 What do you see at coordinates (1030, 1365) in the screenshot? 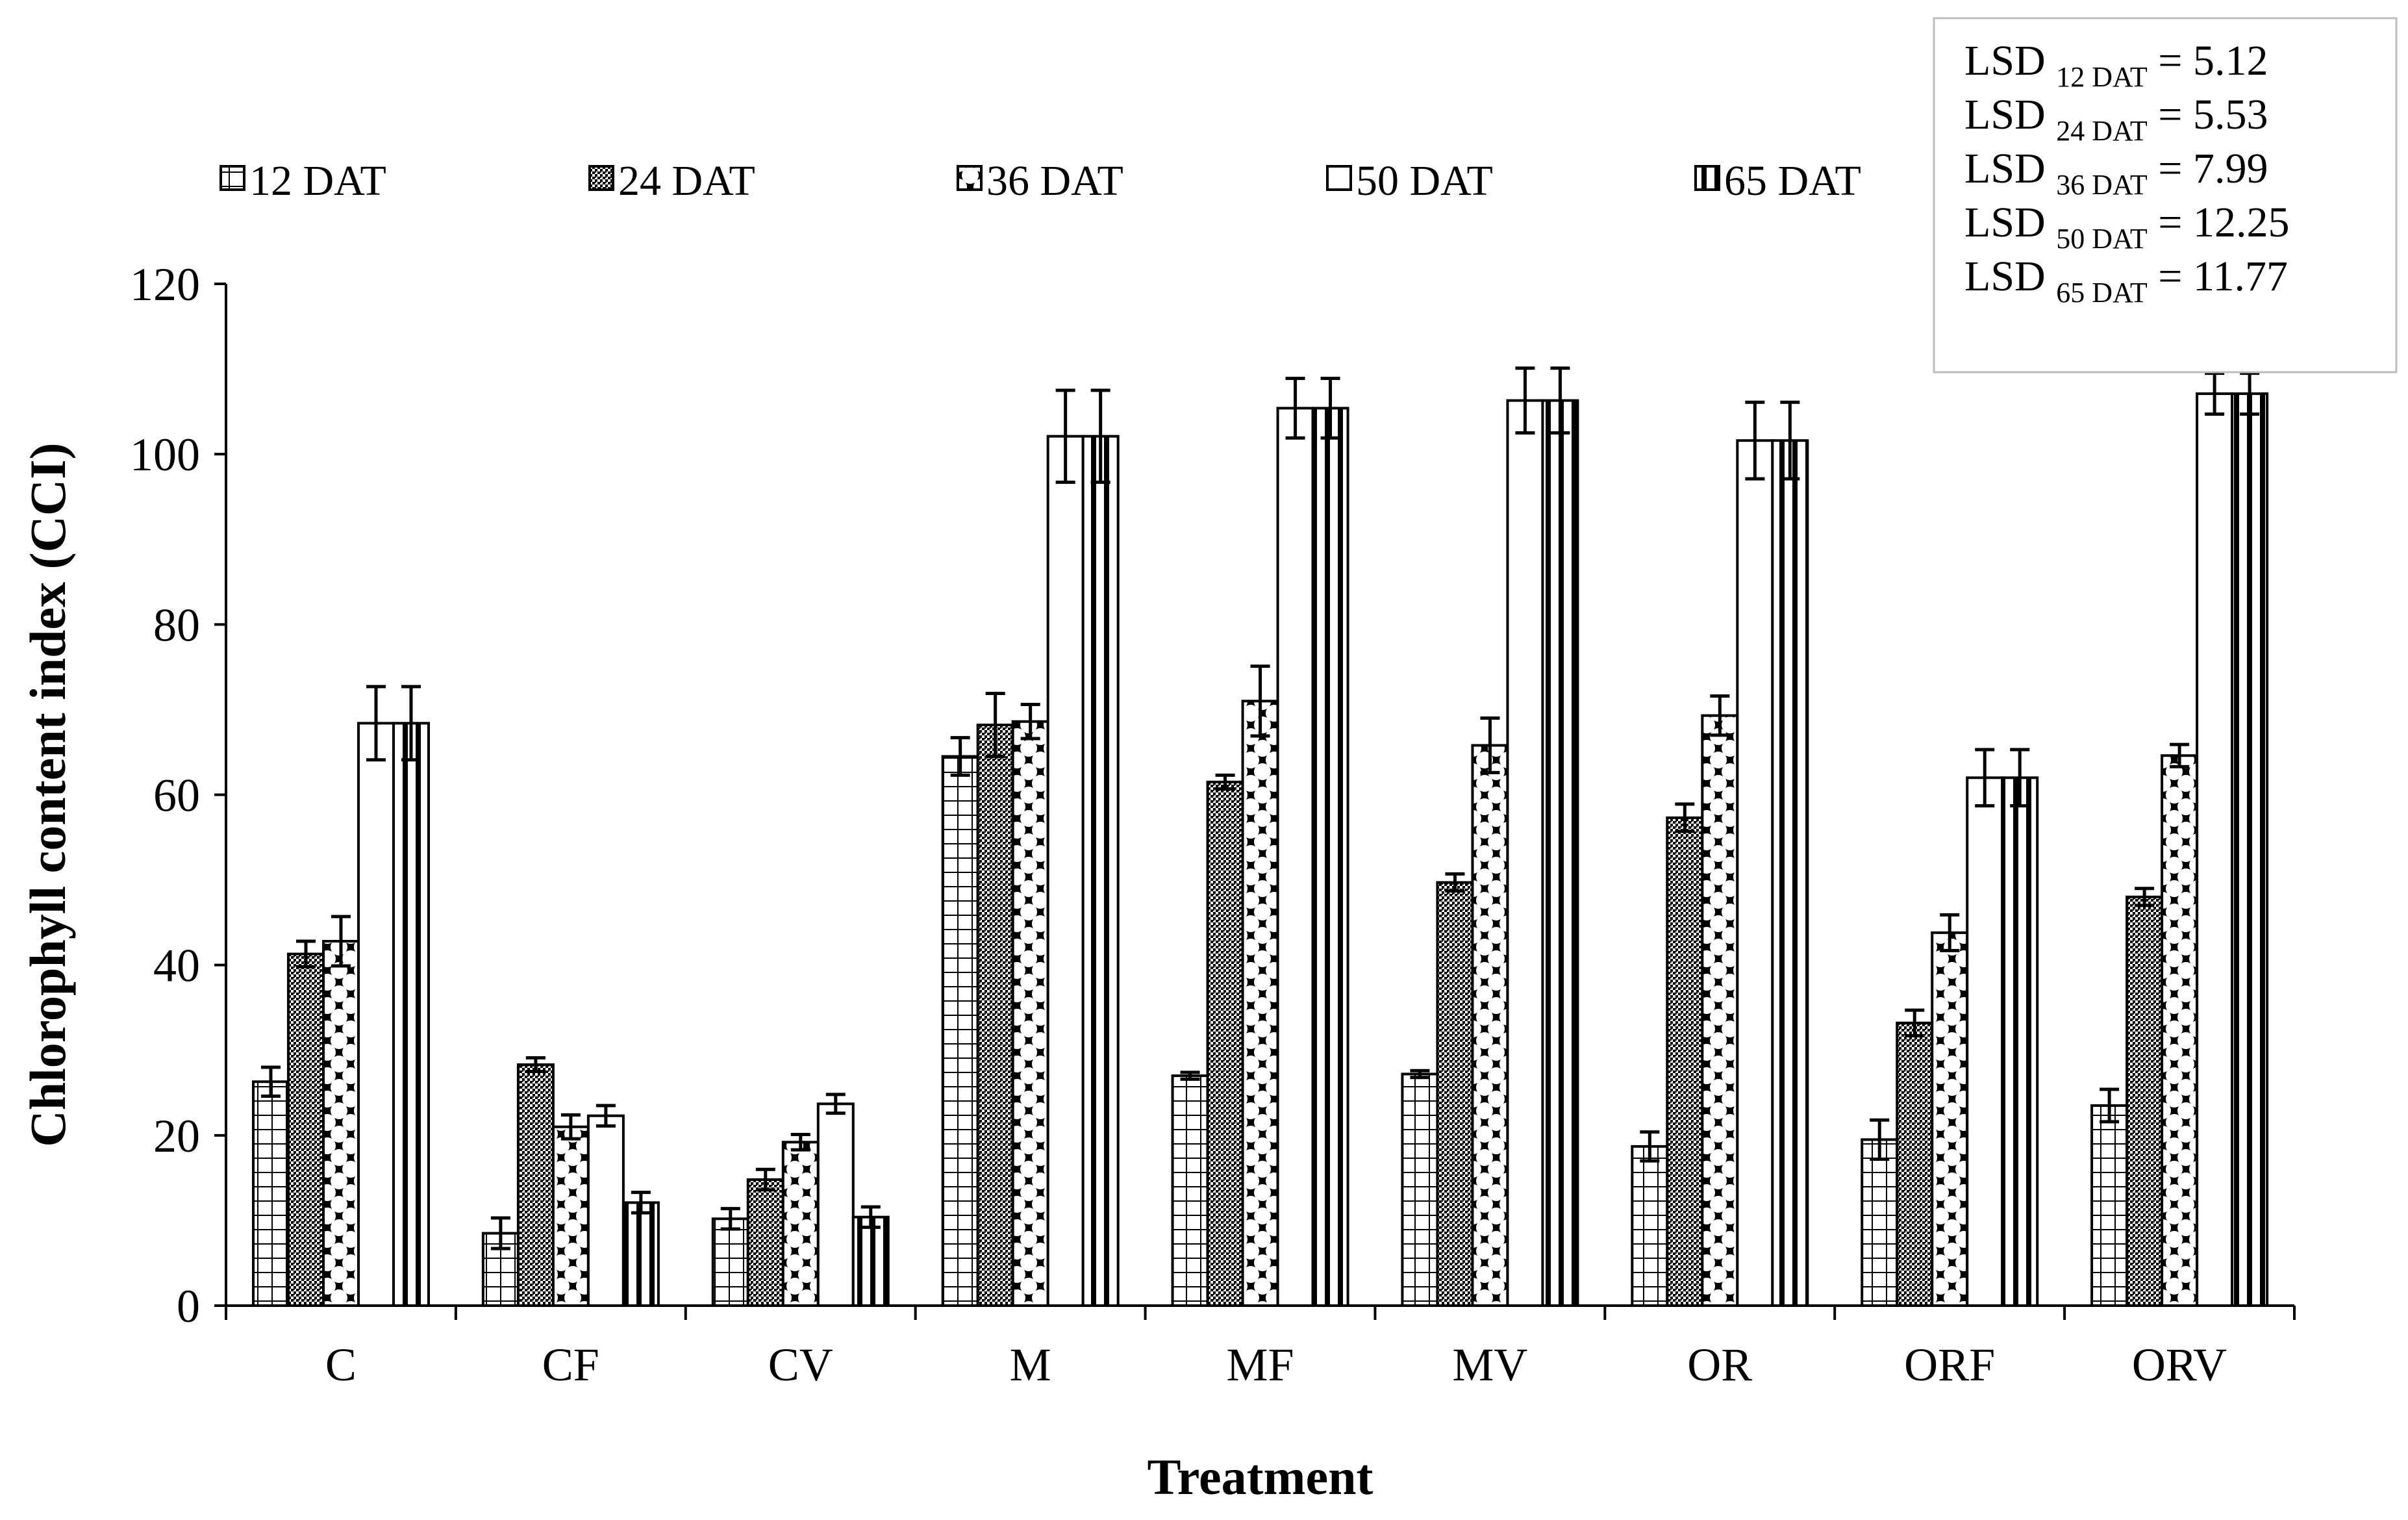
I see `x-tick-label: M` at bounding box center [1030, 1365].